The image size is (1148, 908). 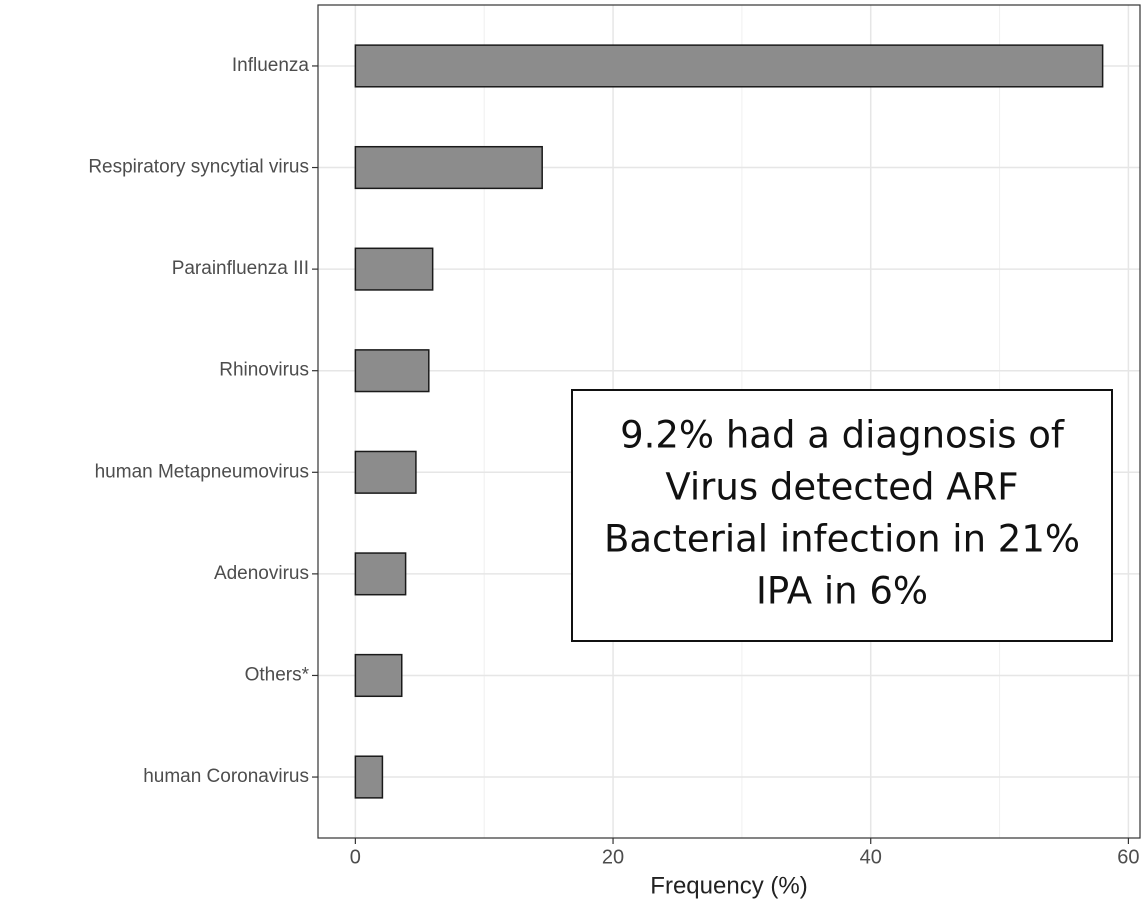 What do you see at coordinates (261, 573) in the screenshot?
I see `y-tick-label: Adenovirus` at bounding box center [261, 573].